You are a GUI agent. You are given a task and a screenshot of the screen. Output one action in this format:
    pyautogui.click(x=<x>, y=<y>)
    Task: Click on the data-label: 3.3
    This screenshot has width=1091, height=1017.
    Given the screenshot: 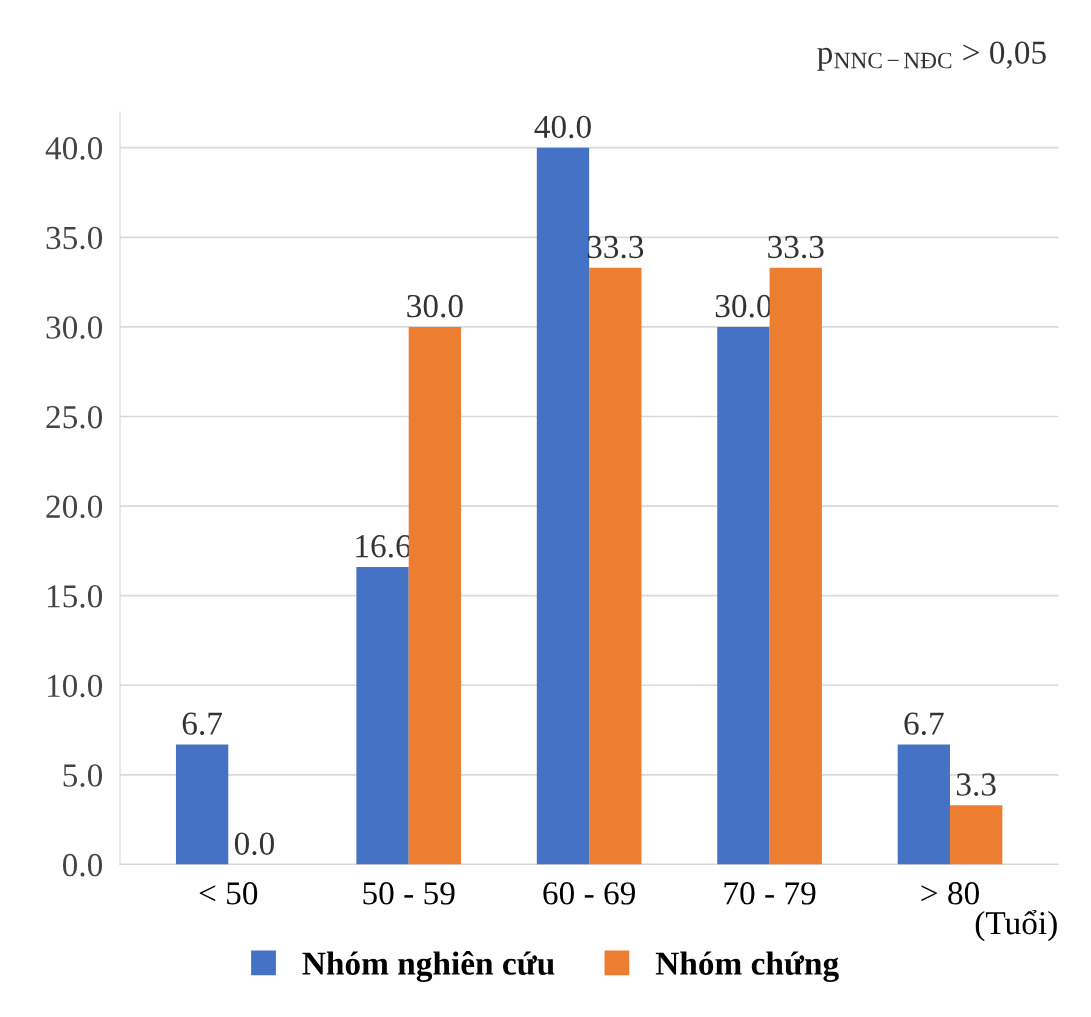 What is the action you would take?
    pyautogui.click(x=976, y=784)
    